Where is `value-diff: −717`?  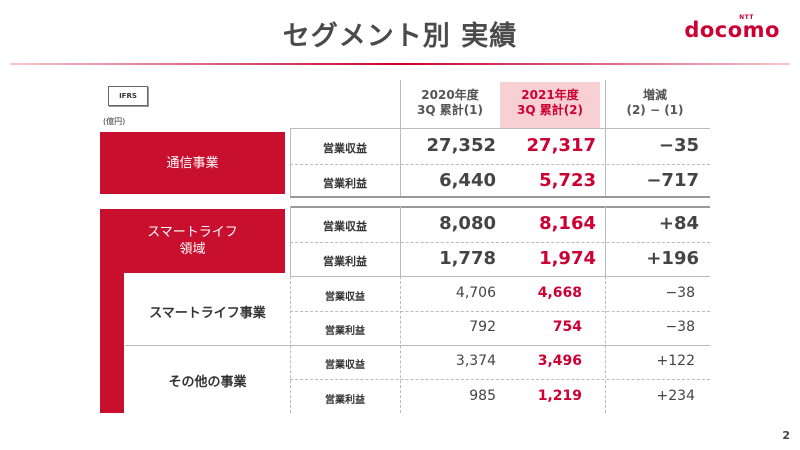
value-diff: −717 is located at coordinates (672, 180).